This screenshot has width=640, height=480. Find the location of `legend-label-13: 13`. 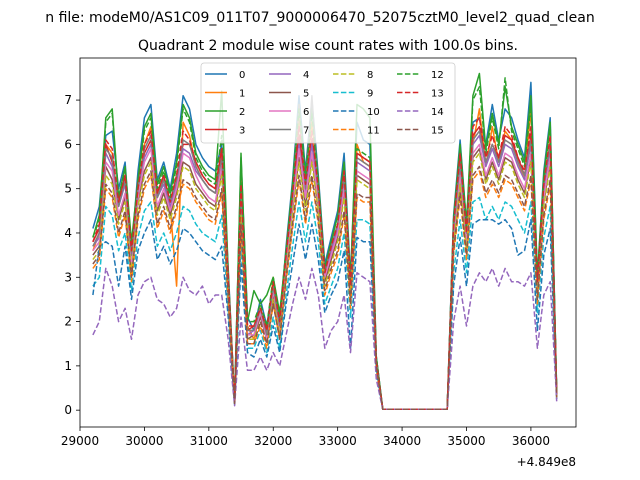

legend-label-13: 13 is located at coordinates (437, 94).